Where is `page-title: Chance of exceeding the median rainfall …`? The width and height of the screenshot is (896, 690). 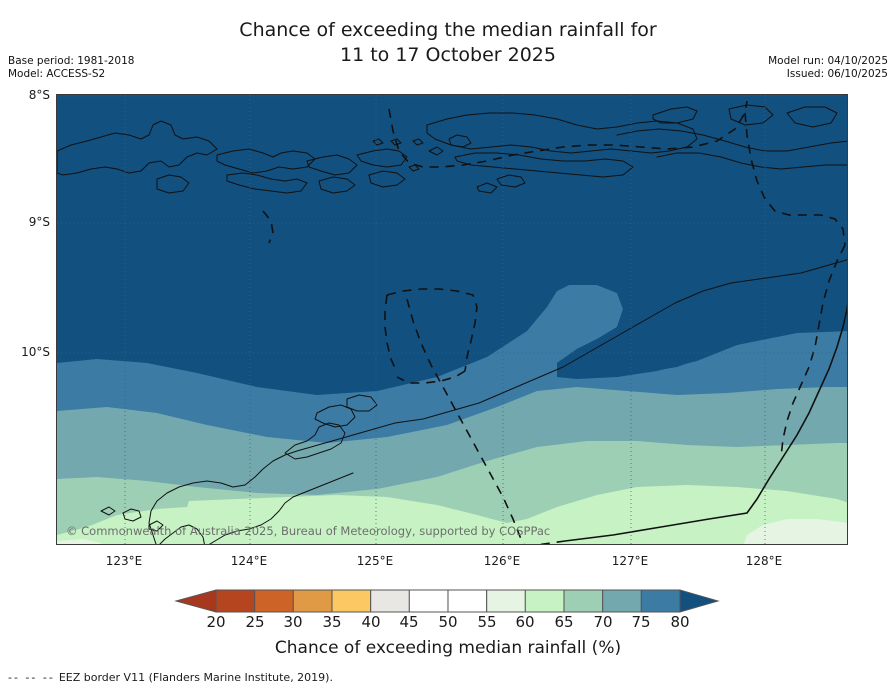 page-title: Chance of exceeding the median rainfall … is located at coordinates (448, 42).